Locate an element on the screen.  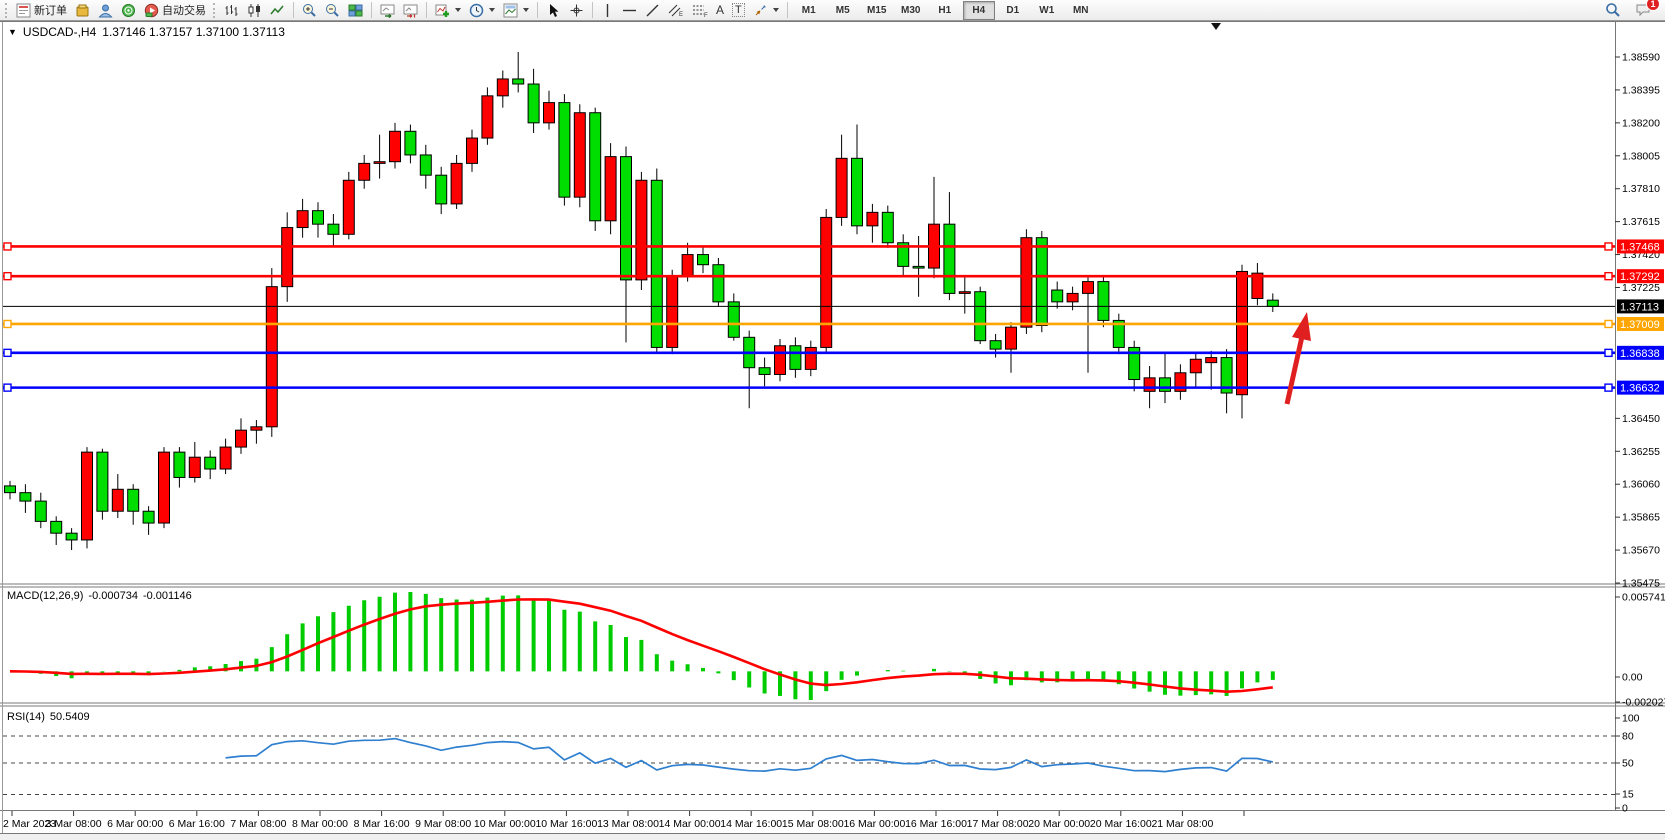
templates-icon is located at coordinates (510, 10).